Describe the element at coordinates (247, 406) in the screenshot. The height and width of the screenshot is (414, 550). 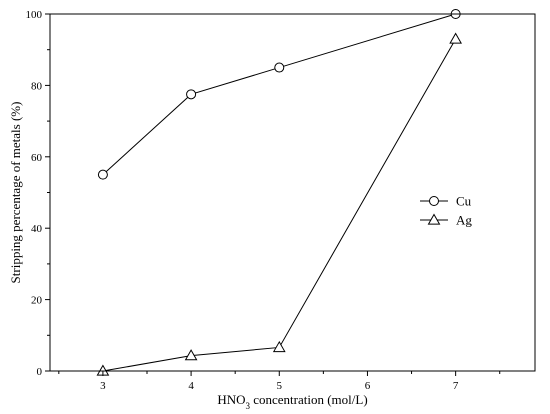
I see `x-axis-title-subscript: 3` at that location.